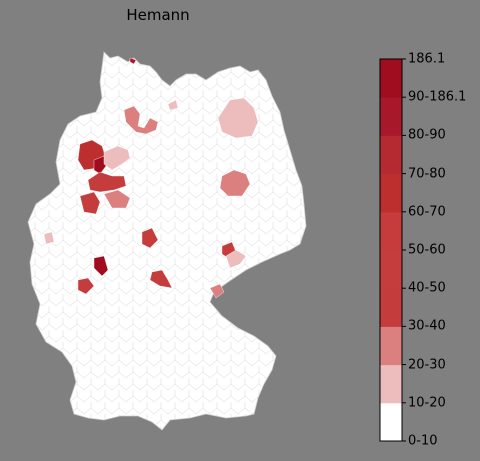 The width and height of the screenshot is (480, 461). What do you see at coordinates (158, 15) in the screenshot?
I see `map-title: Hemann` at bounding box center [158, 15].